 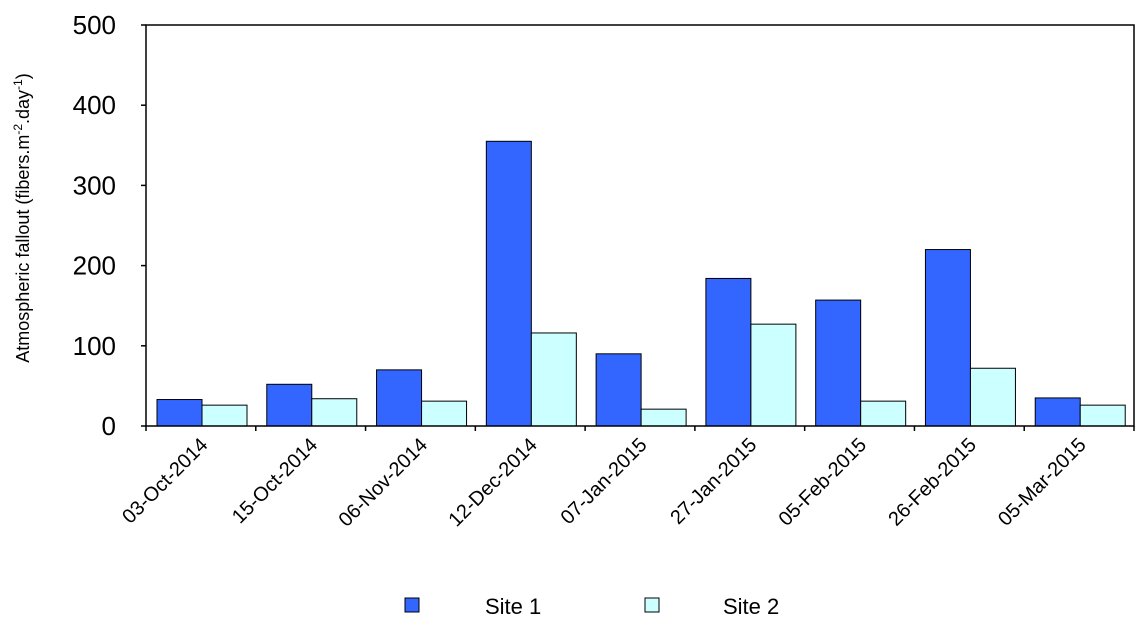 What do you see at coordinates (334, 412) in the screenshot?
I see `bar-site-2-15-oct-2014` at bounding box center [334, 412].